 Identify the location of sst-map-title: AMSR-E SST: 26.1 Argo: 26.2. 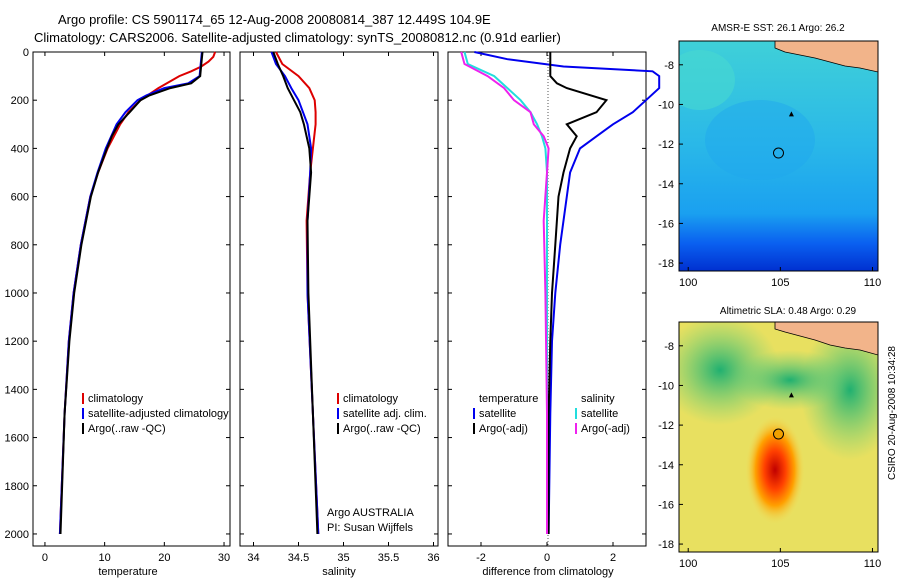
(778, 28).